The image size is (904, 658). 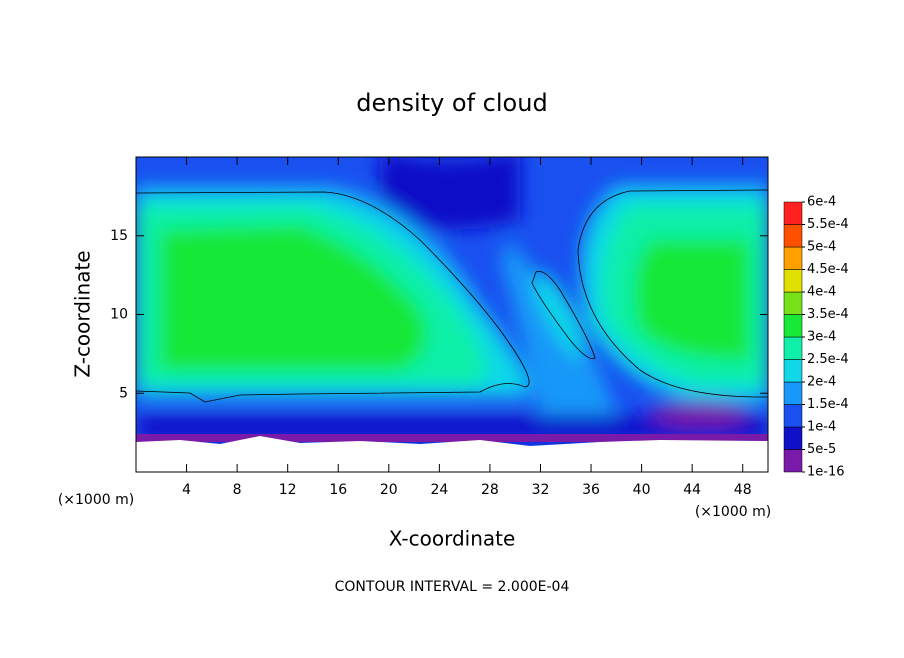 I want to click on colorbar-label: 5e-5, so click(x=821, y=449).